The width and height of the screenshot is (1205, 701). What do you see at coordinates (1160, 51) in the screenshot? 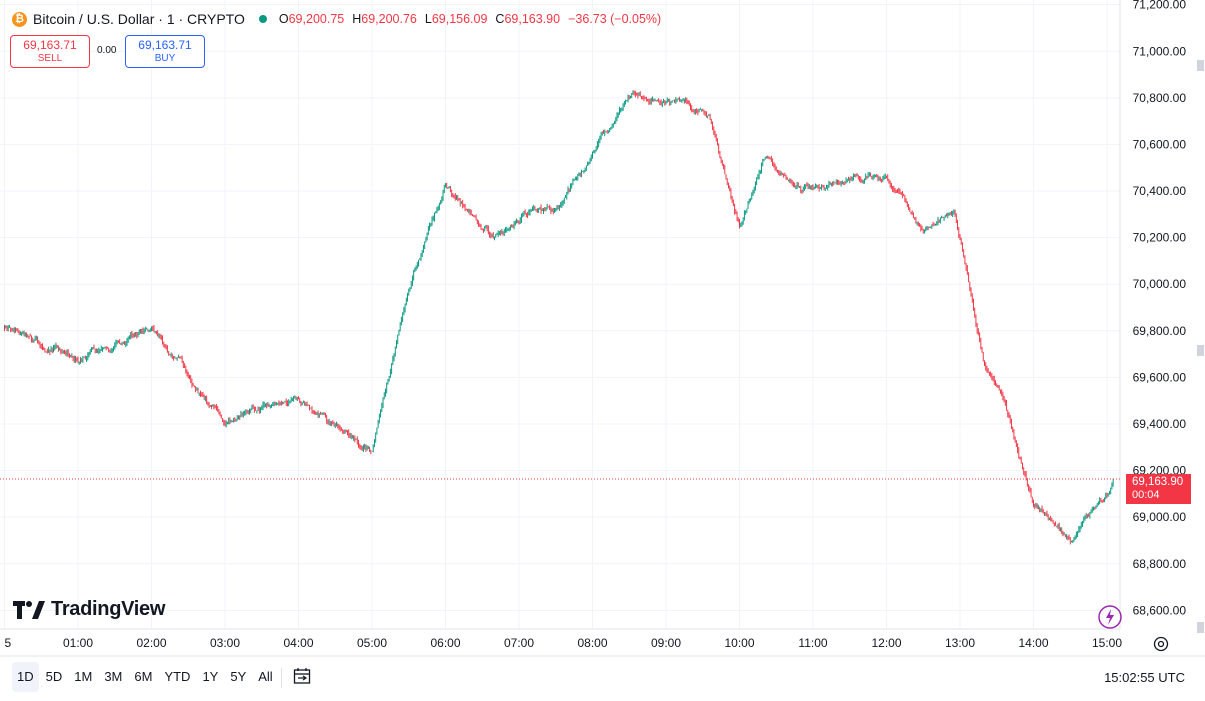
I see `price-tick-label: 71,000.00` at bounding box center [1160, 51].